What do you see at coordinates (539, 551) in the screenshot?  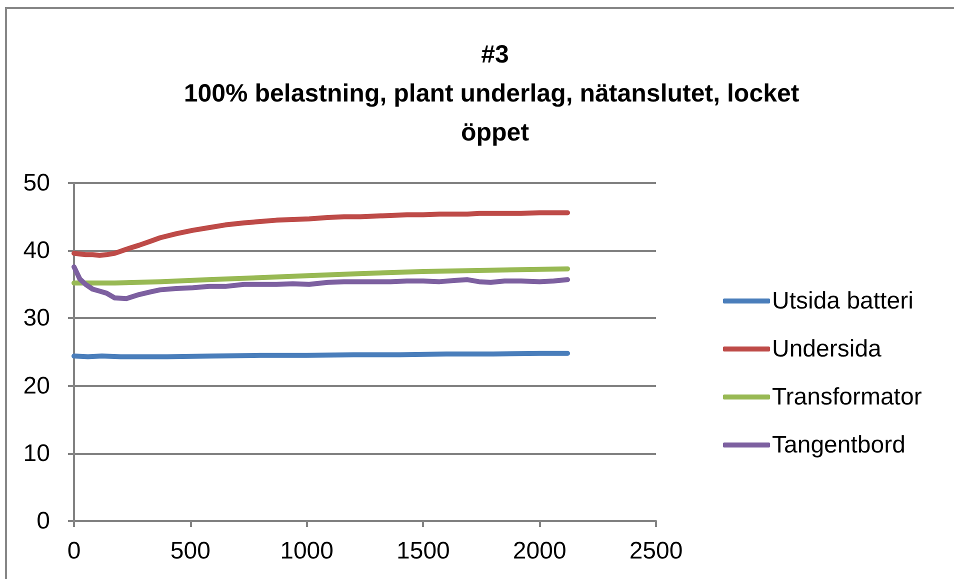 I see `x-tick-label: 2000` at bounding box center [539, 551].